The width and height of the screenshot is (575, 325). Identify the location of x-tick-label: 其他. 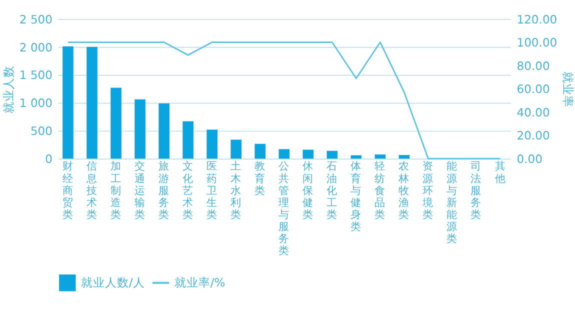
(500, 172).